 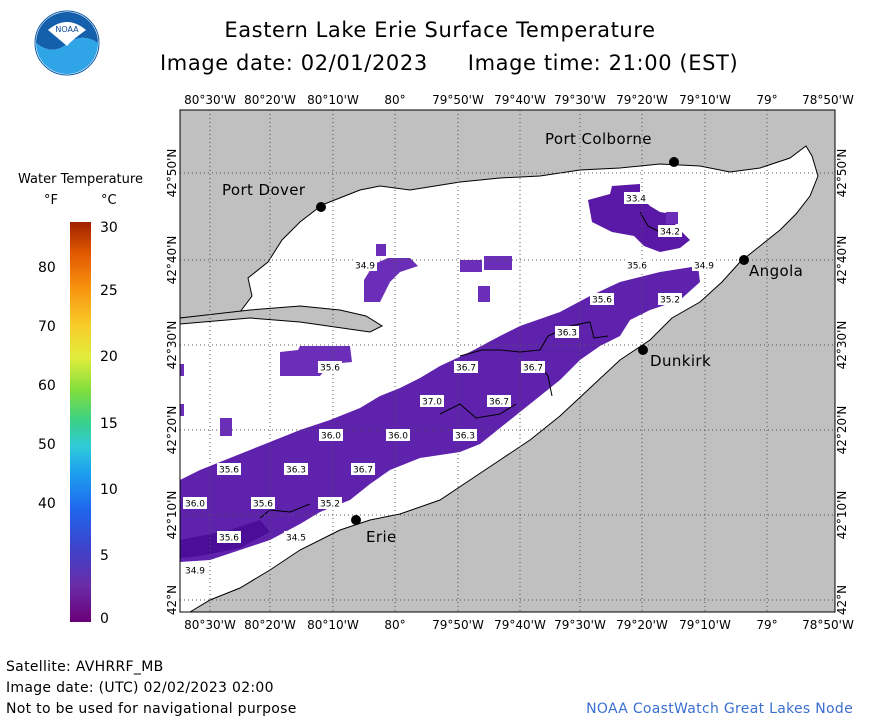 What do you see at coordinates (282, 319) in the screenshot?
I see `long-point-peninsula` at bounding box center [282, 319].